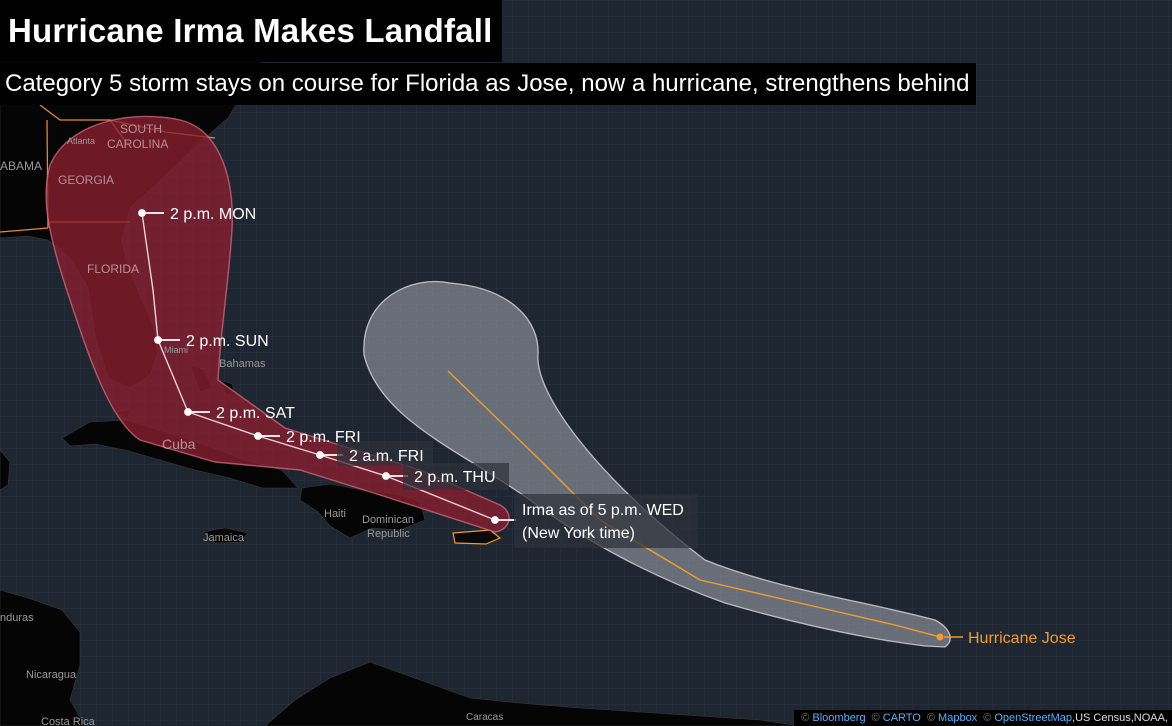  Describe the element at coordinates (113, 269) in the screenshot. I see `label-florida: FLORIDA` at that location.